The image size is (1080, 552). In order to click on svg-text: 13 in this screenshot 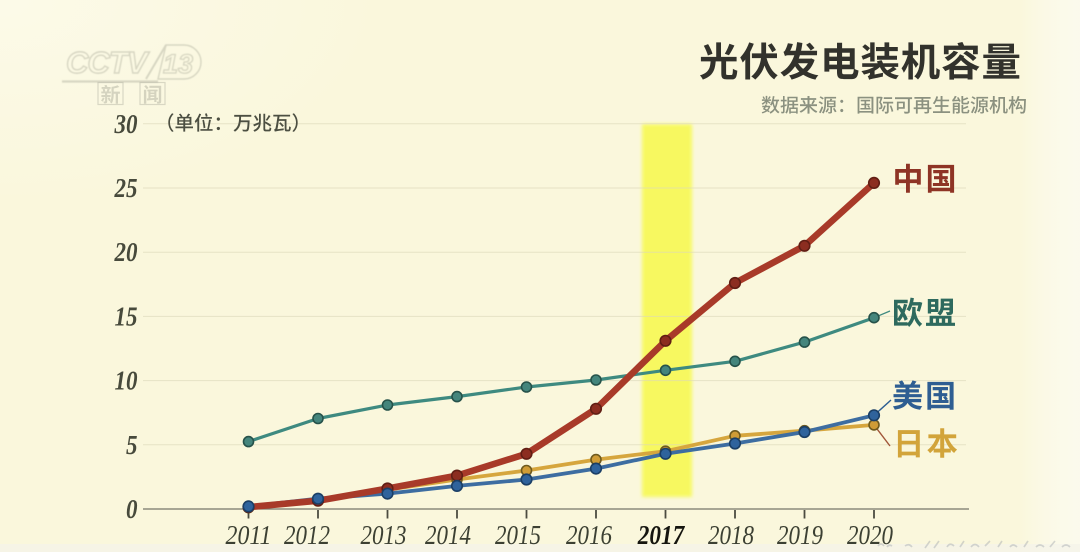, I will do `click(178, 64)`.